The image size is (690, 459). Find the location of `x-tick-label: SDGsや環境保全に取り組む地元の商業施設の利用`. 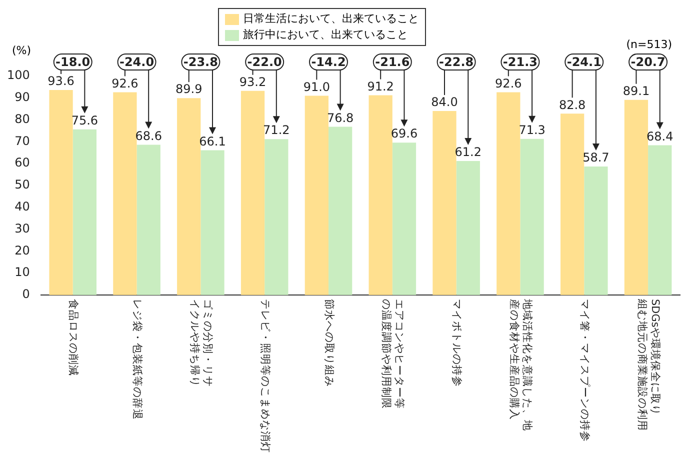

x-tick-label: SDGsや環境保全に取り組む地元の商業施設の利用 is located at coordinates (649, 364).